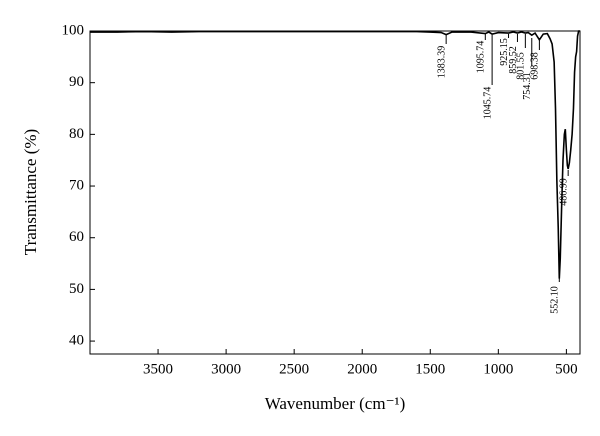 This screenshot has height=436, width=600. I want to click on annotation-label: 1095.74, so click(481, 57).